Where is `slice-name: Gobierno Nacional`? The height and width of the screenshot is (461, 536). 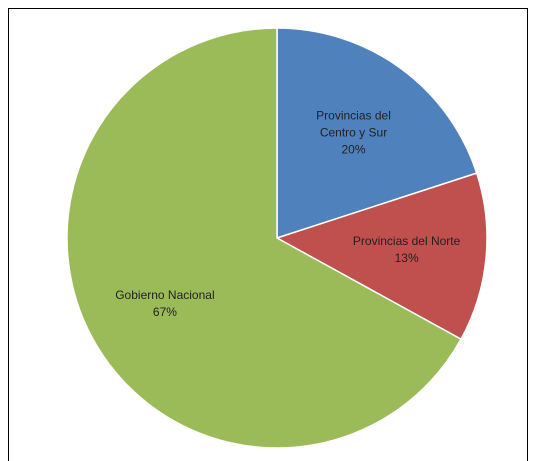 slice-name: Gobierno Nacional is located at coordinates (165, 295).